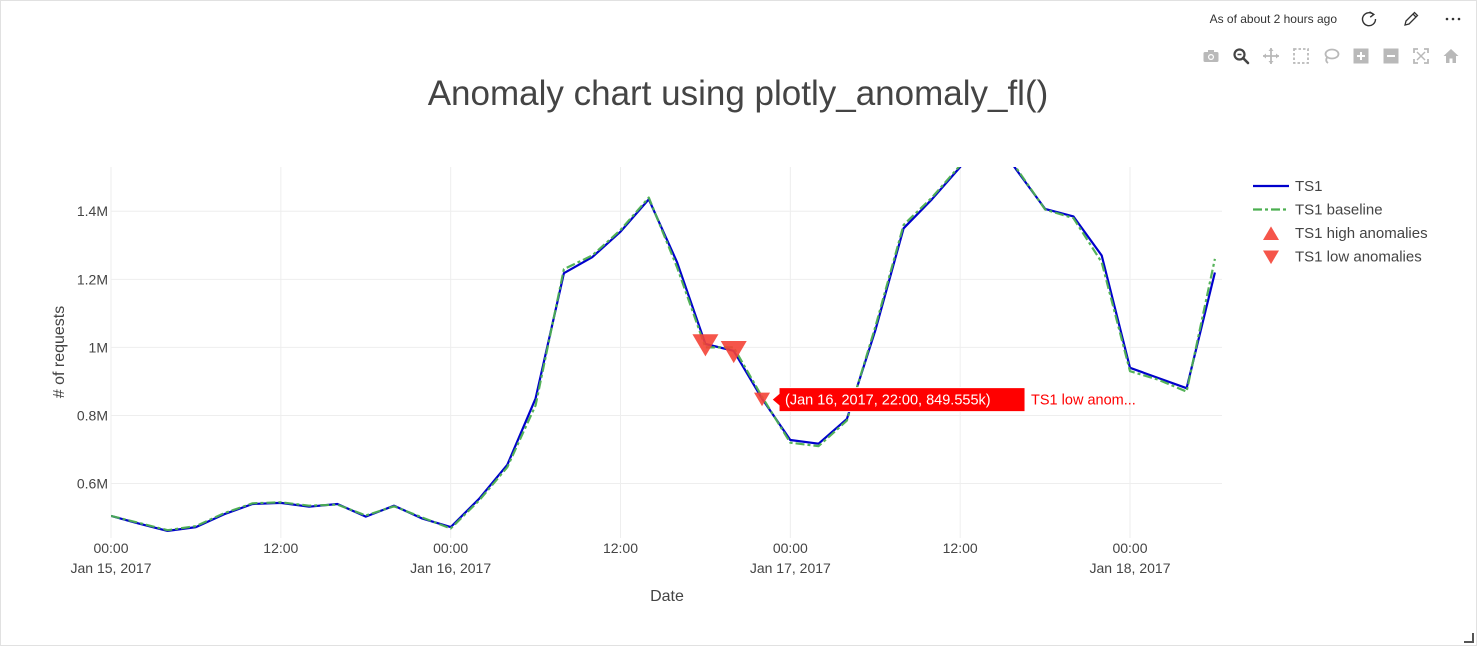 This screenshot has height=646, width=1477. I want to click on y-tick-label: 0.8M, so click(92, 415).